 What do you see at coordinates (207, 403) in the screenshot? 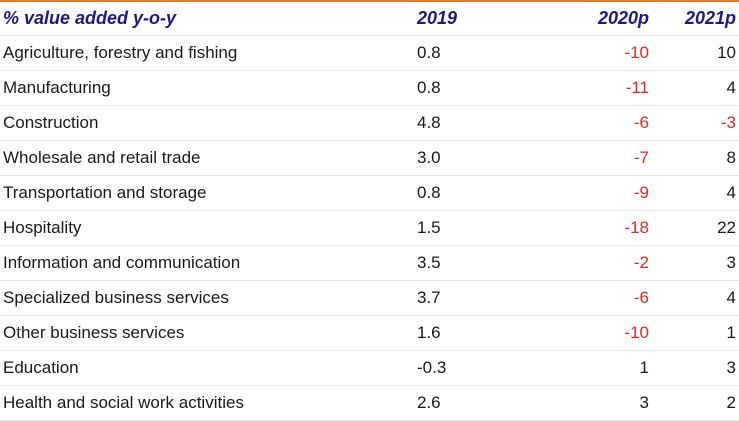
I see `row-label: Health and social work activities` at bounding box center [207, 403].